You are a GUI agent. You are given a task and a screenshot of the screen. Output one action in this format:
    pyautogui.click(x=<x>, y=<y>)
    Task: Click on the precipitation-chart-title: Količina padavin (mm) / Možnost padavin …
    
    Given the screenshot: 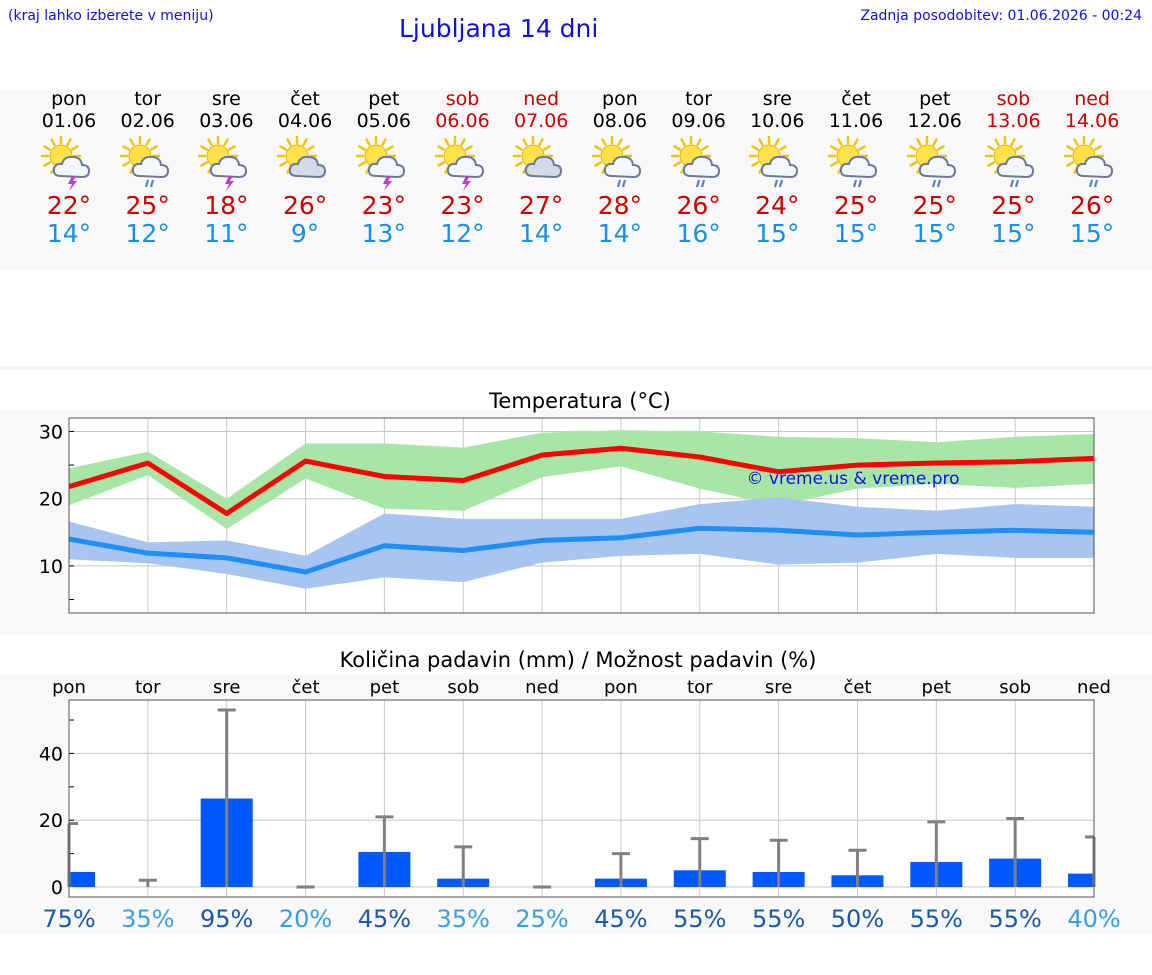 What is the action you would take?
    pyautogui.click(x=578, y=660)
    